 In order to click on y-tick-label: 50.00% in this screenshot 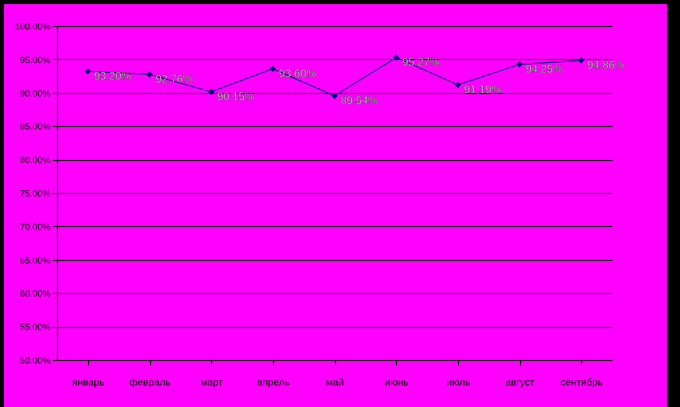, I will do `click(35, 361)`.